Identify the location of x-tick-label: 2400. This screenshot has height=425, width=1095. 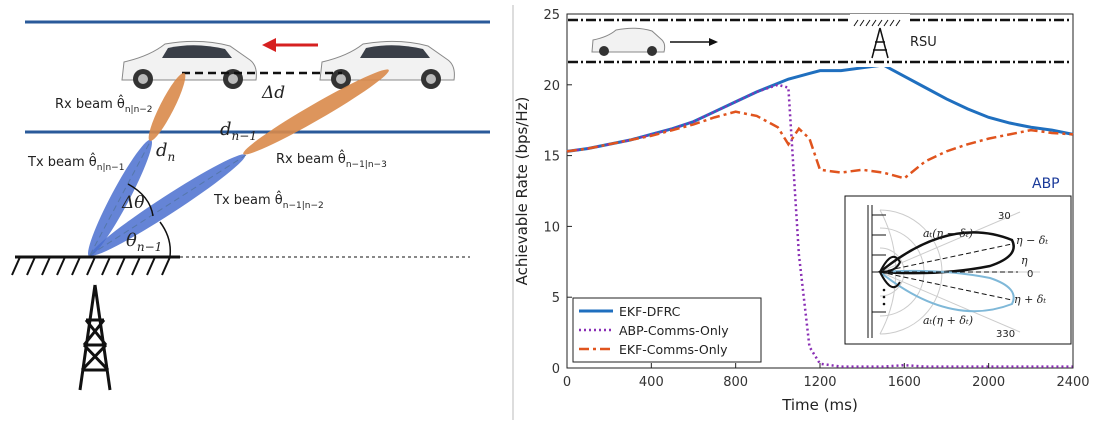
(1072, 382).